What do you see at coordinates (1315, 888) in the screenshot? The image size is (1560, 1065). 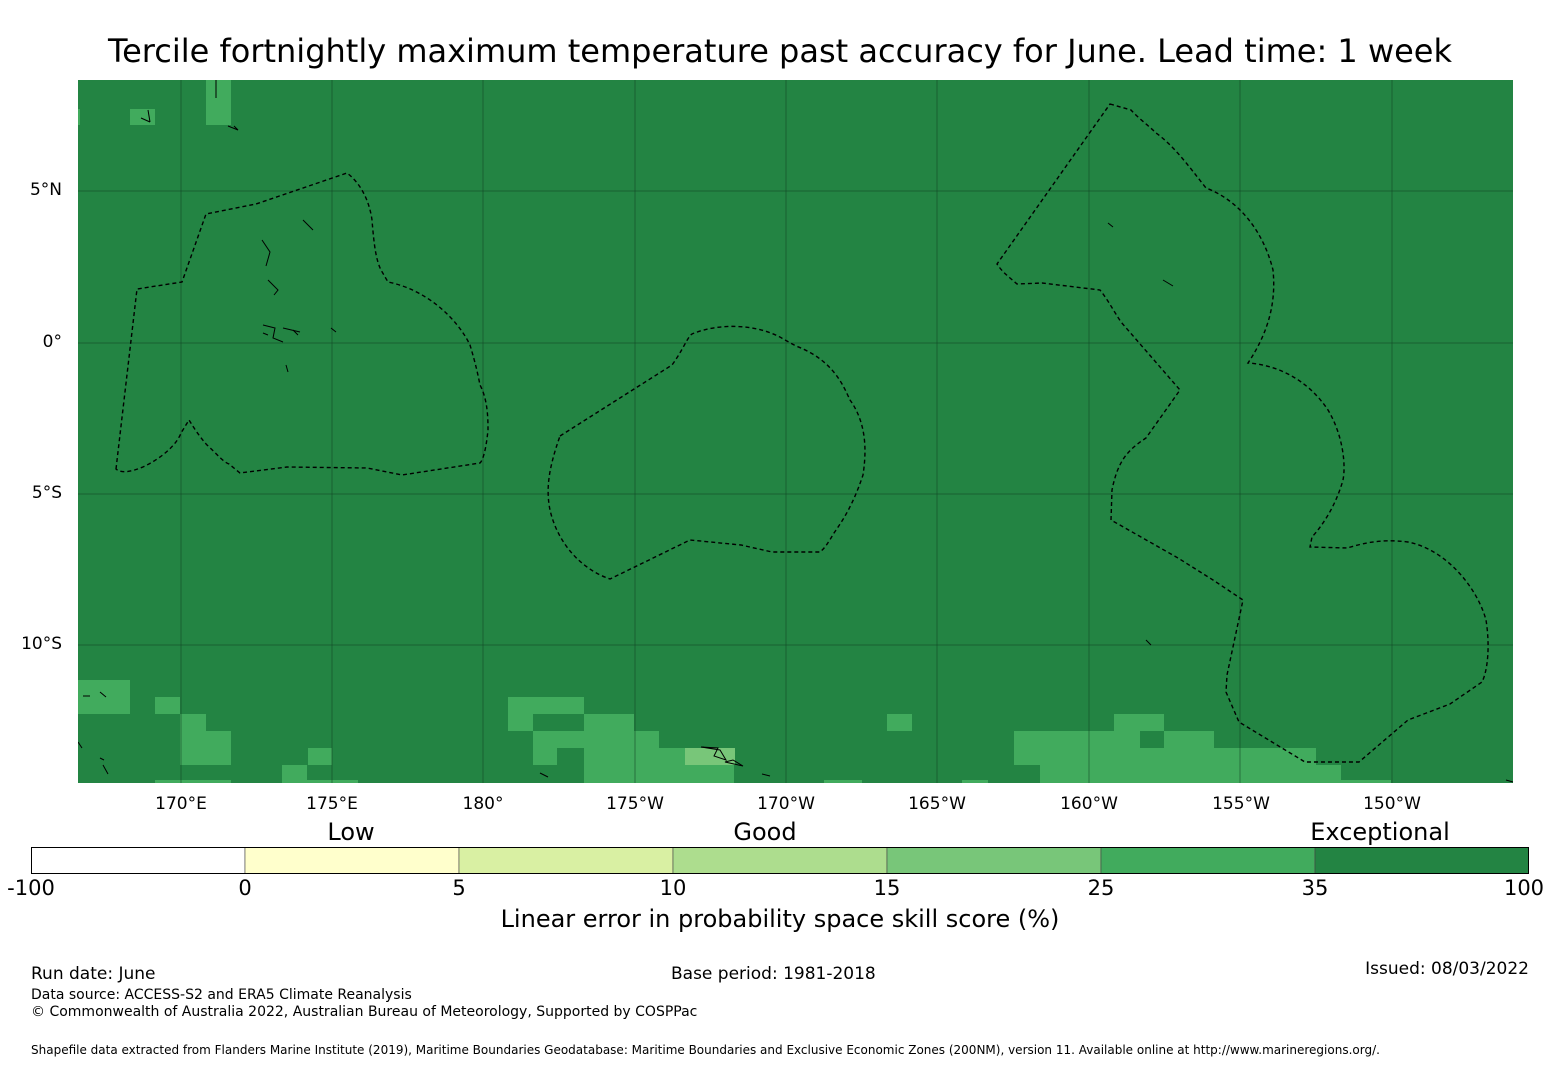 I see `cb-tick-35: 35` at bounding box center [1315, 888].